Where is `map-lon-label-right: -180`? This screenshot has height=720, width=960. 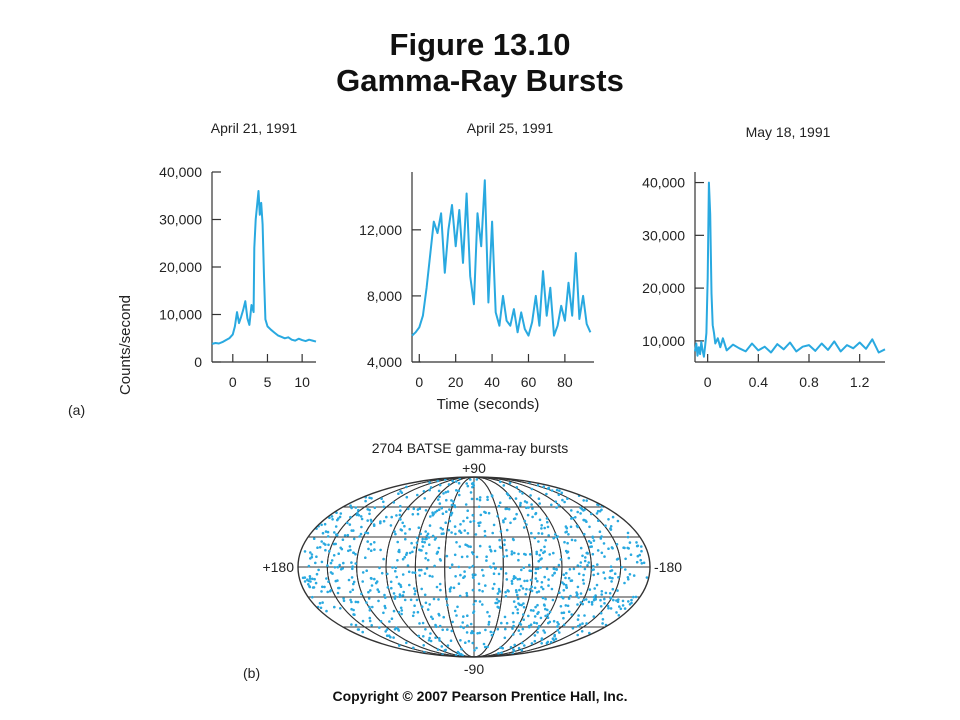 map-lon-label-right: -180 is located at coordinates (668, 567).